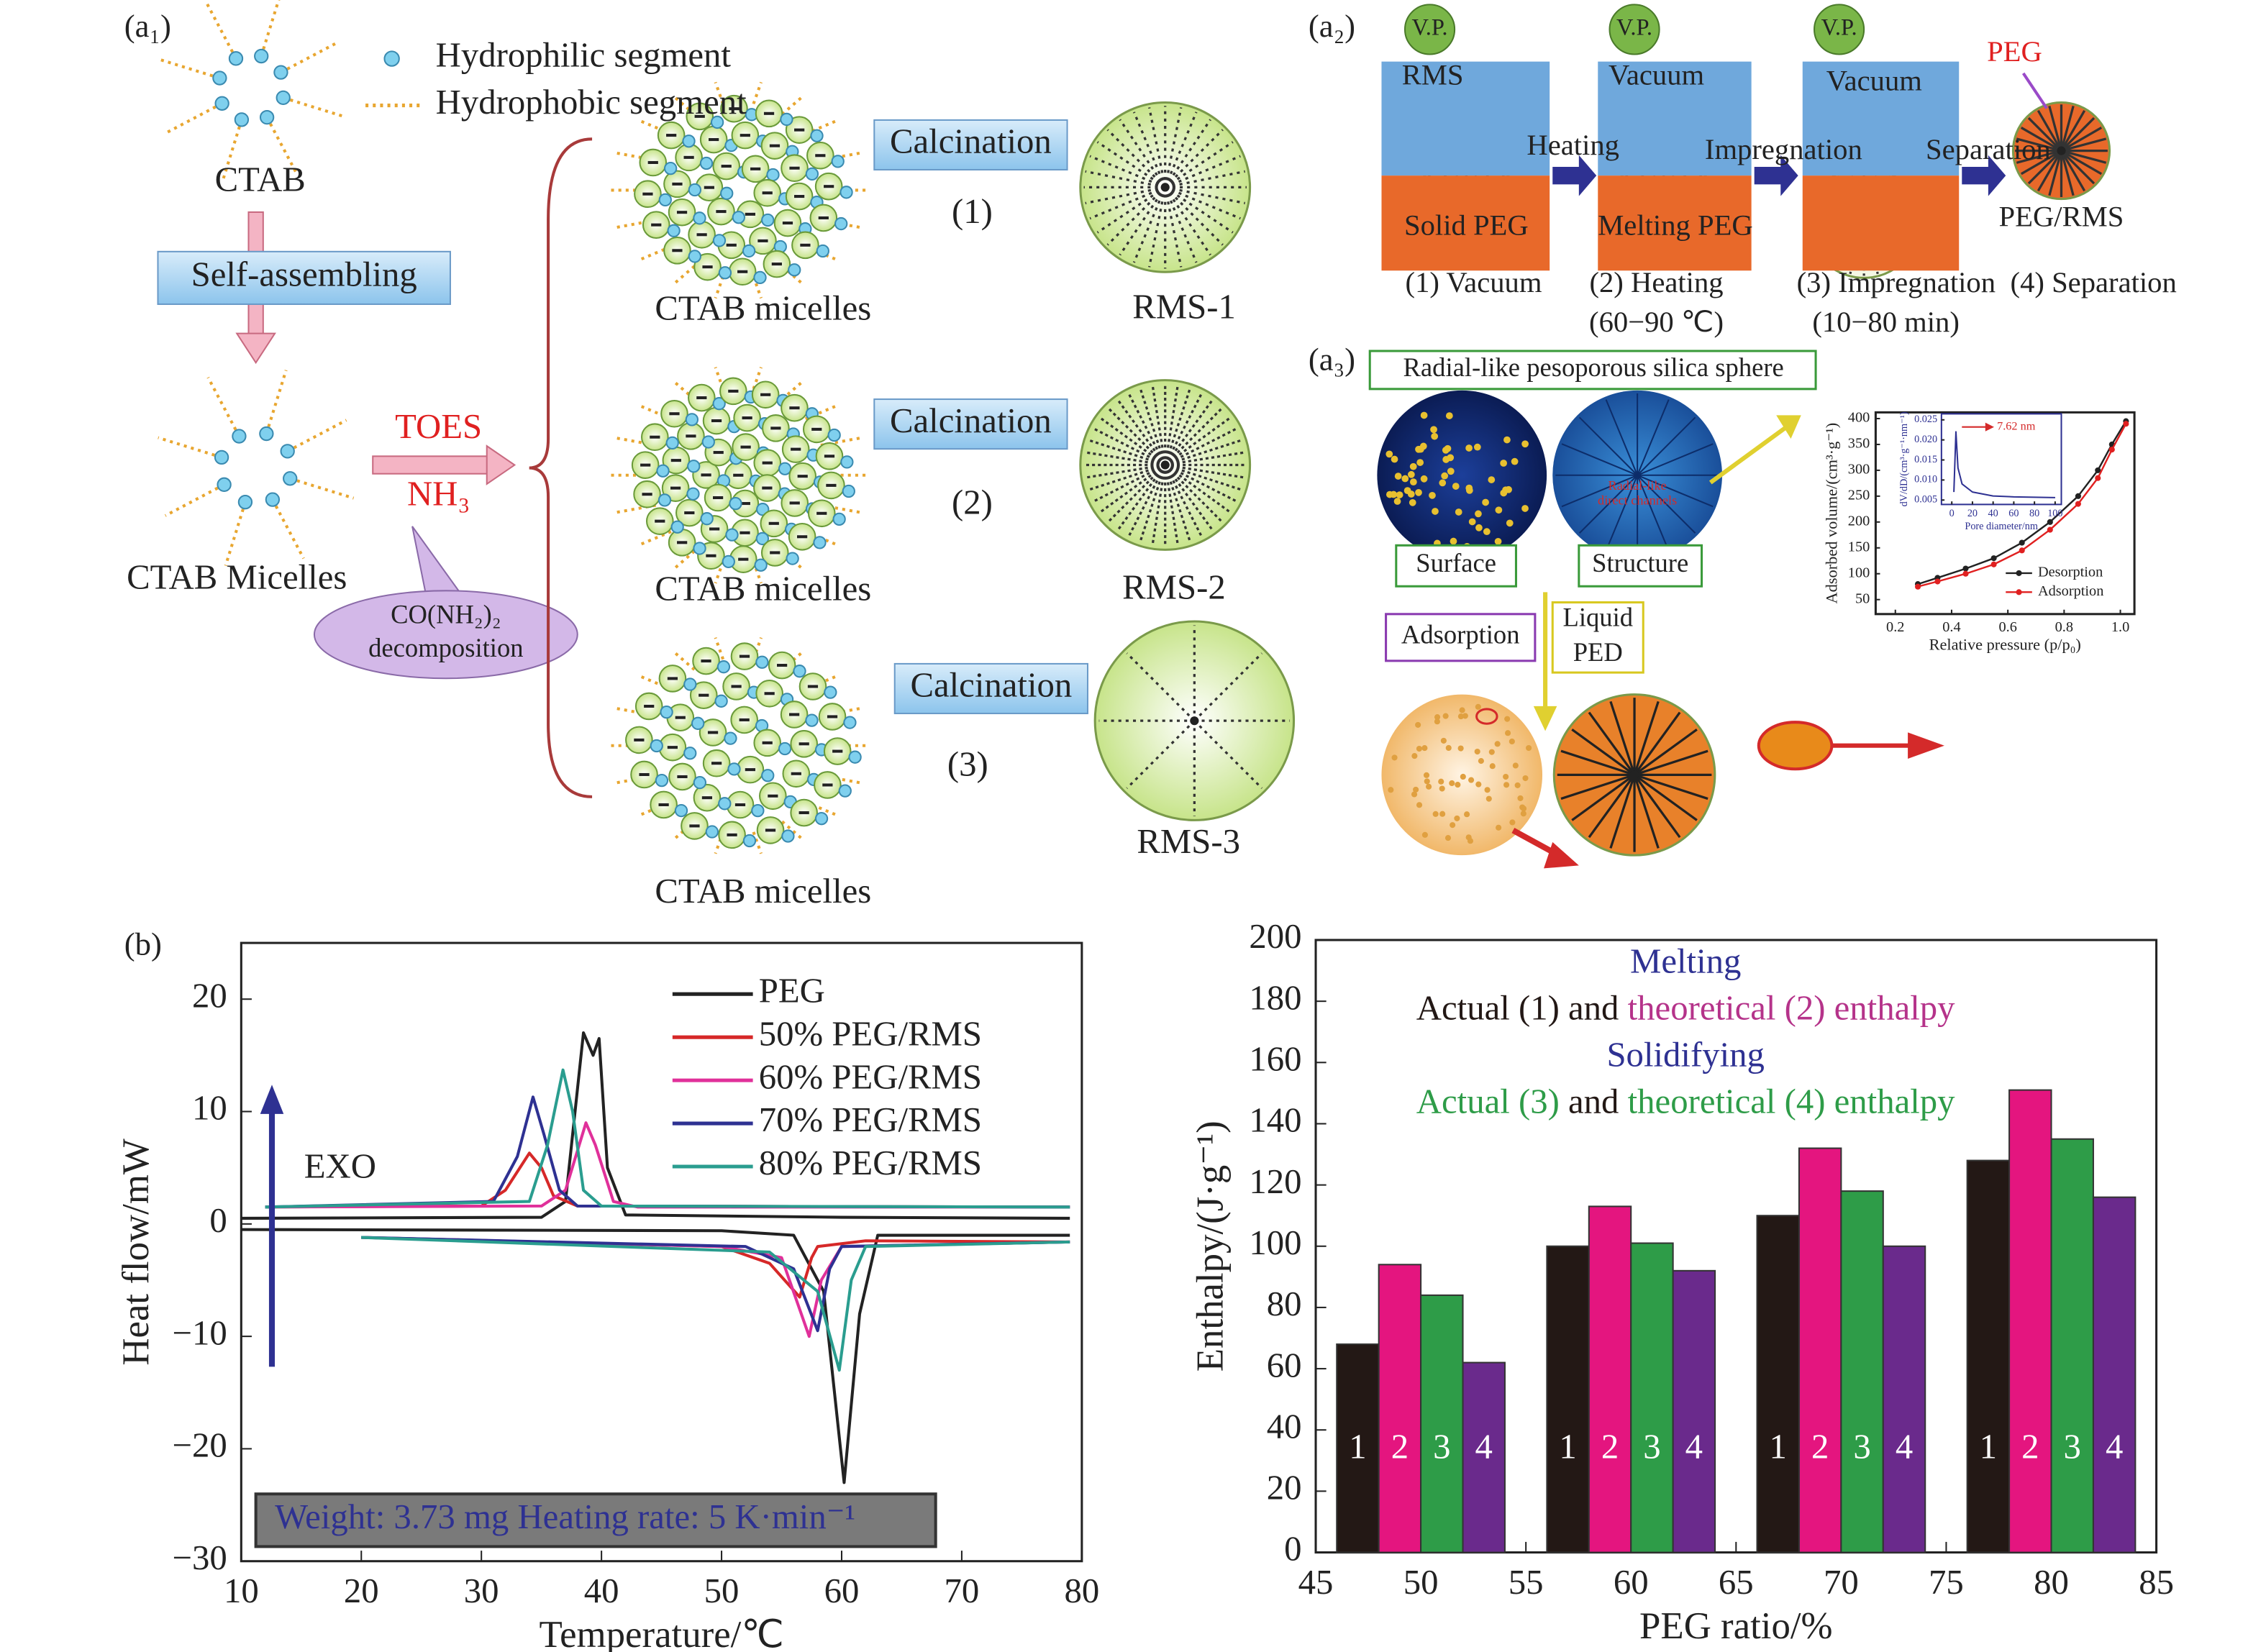 The height and width of the screenshot is (1652, 2266). What do you see at coordinates (147, 26) in the screenshot?
I see `panel-label: (a₁)` at bounding box center [147, 26].